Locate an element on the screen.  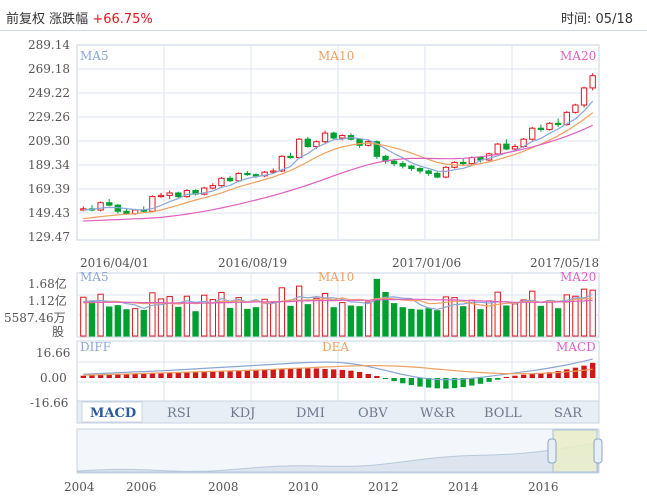
overview-selection is located at coordinates (575, 451).